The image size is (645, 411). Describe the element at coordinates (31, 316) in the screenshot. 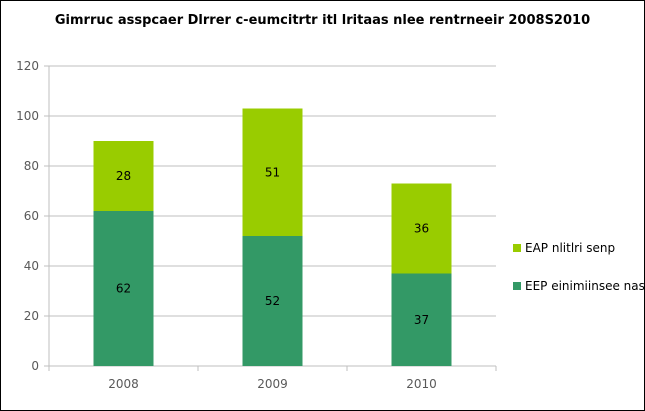

I see `y-tick-label: 20` at that location.